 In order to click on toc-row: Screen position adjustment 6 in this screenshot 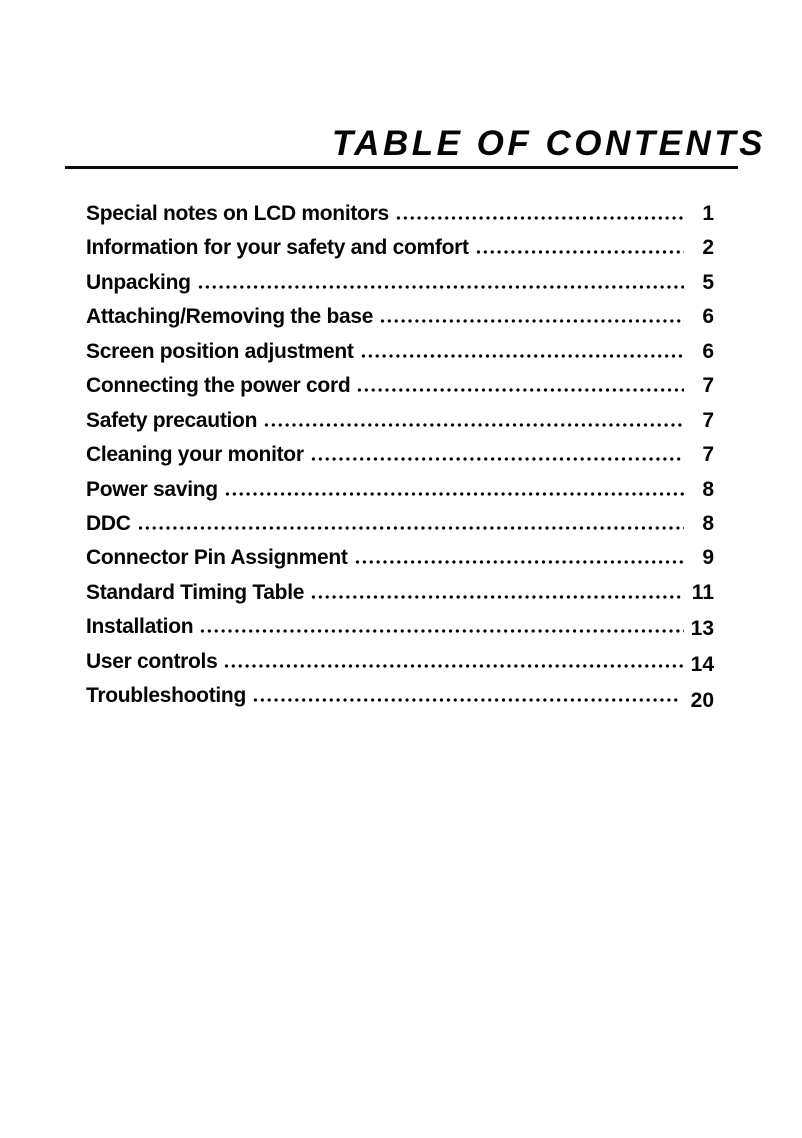, I will do `click(400, 352)`.